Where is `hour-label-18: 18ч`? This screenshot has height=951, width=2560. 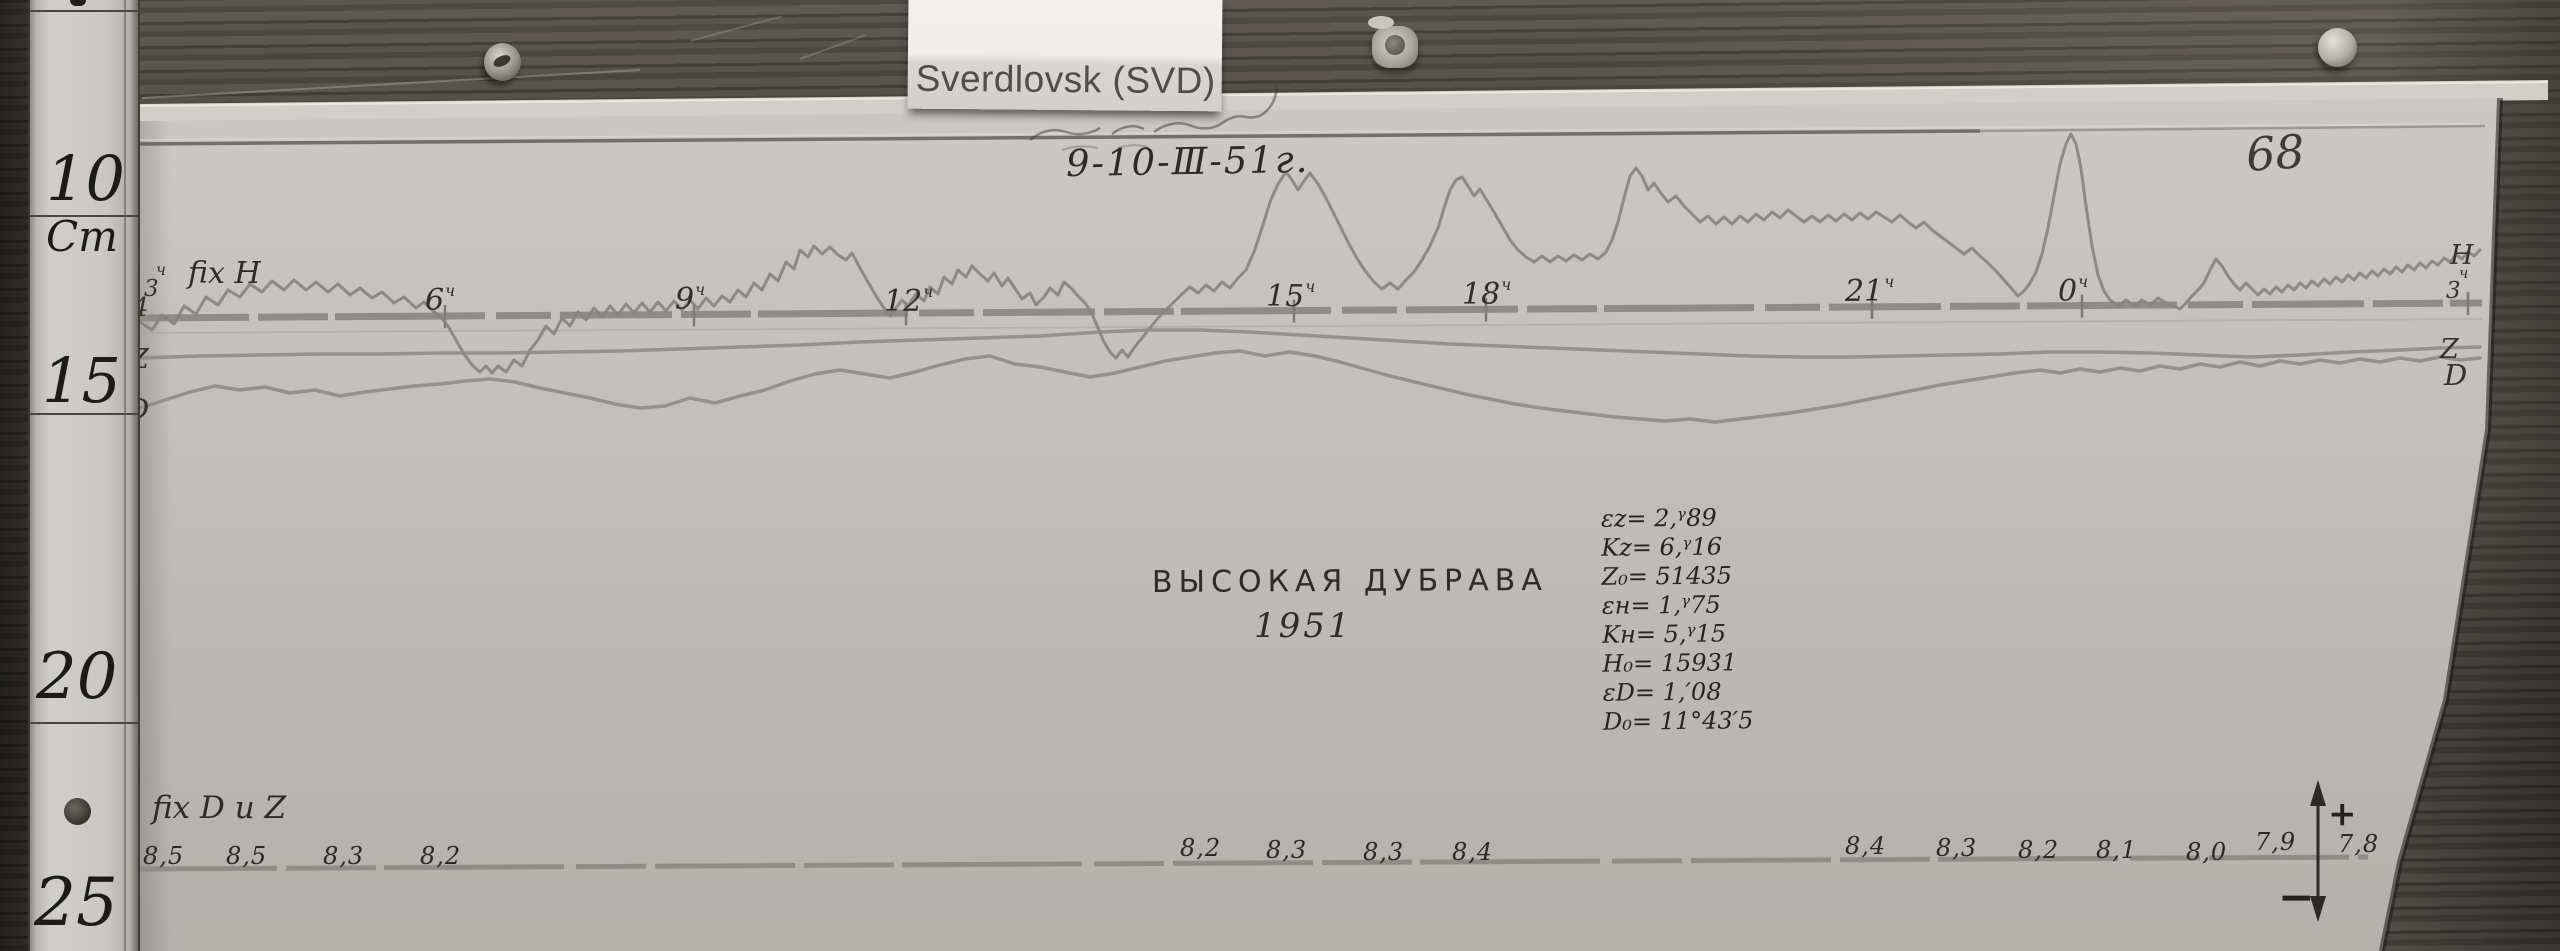 hour-label-18: 18ч is located at coordinates (1487, 293).